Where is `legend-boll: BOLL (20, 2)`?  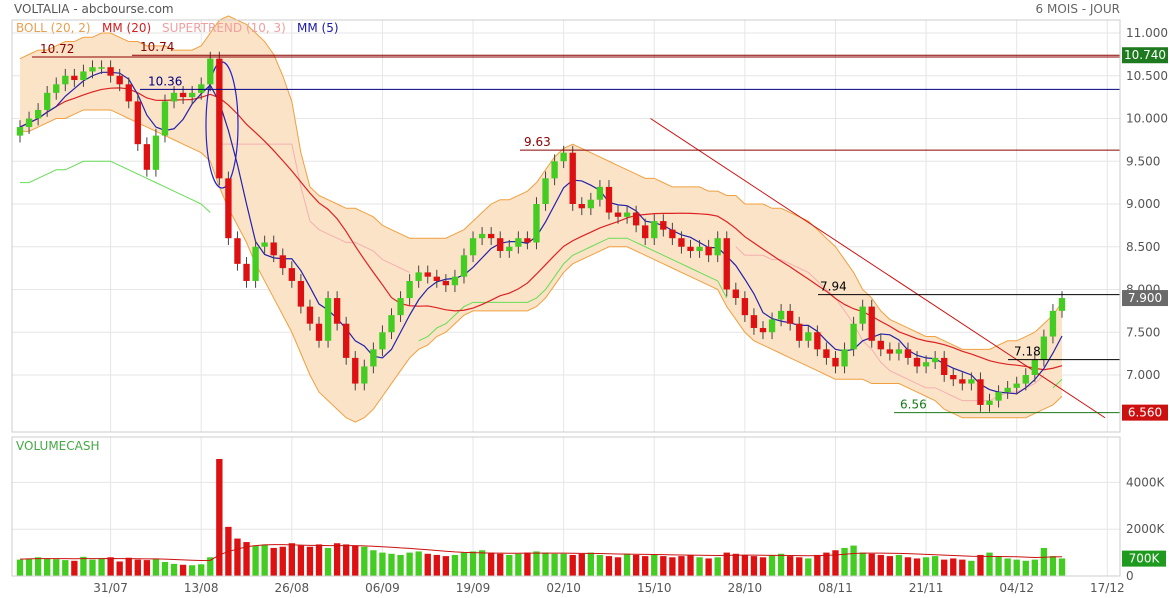 legend-boll: BOLL (20, 2) is located at coordinates (53, 28).